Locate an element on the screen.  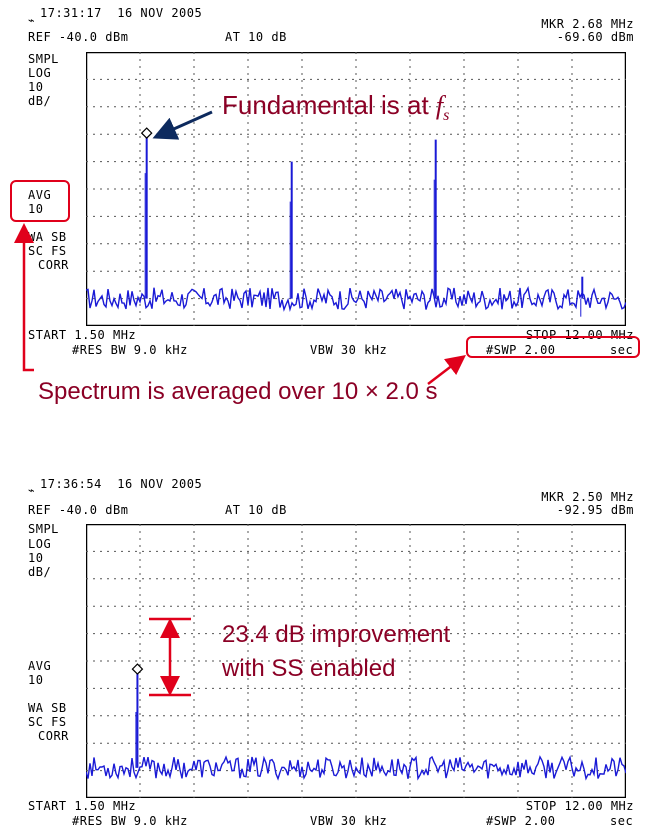
mode-label-wa-sb: WA SB is located at coordinates (47, 708).